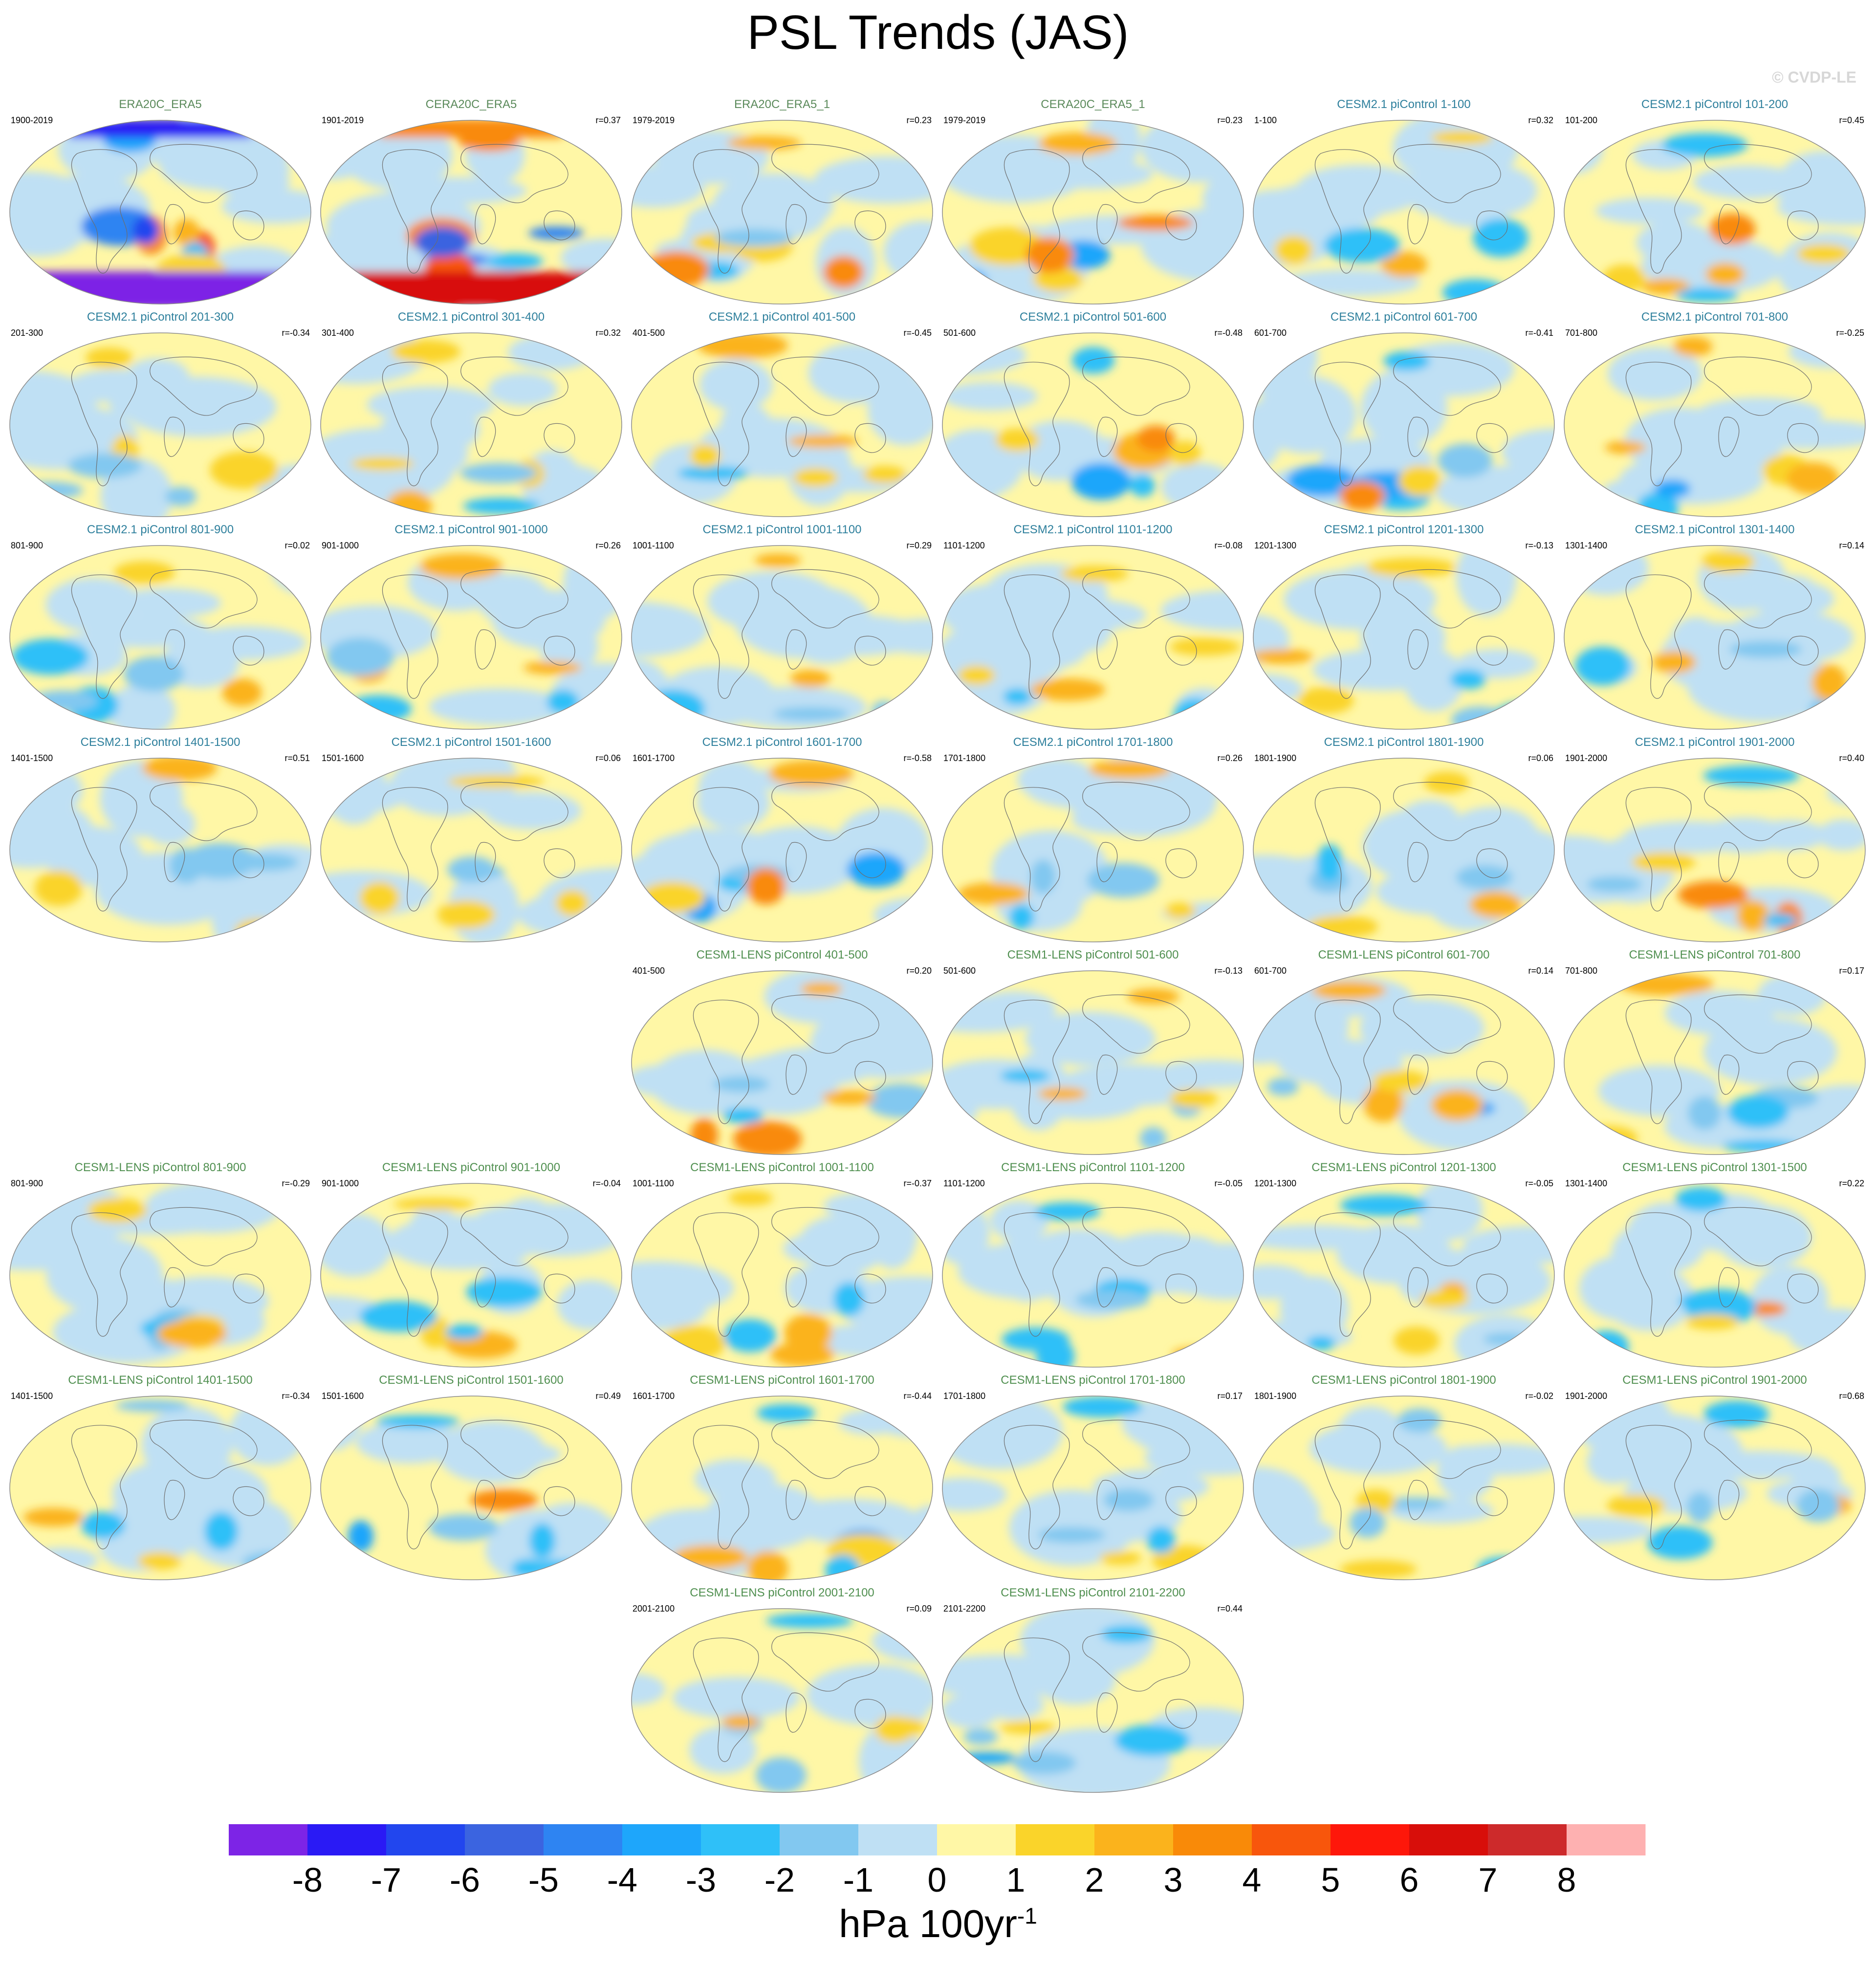 The height and width of the screenshot is (1963, 1876). Describe the element at coordinates (608, 545) in the screenshot. I see `panel-correlation-label: r=0.26` at that location.